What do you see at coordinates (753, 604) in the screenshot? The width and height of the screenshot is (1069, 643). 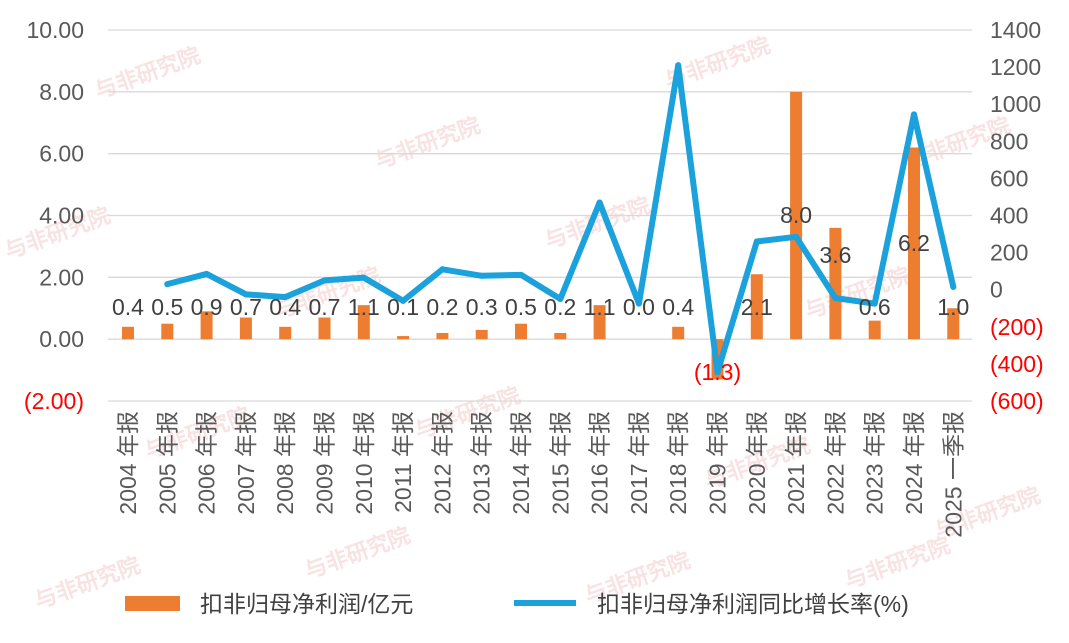 I see `legend-label-line: 扣非归母净利润同比增长率(%)` at bounding box center [753, 604].